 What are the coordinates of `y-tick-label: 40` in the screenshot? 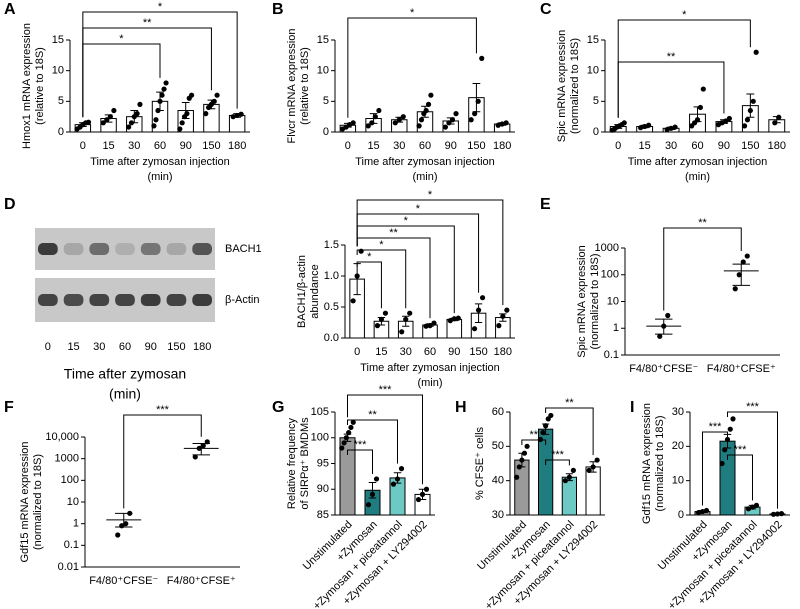 It's located at (498, 481).